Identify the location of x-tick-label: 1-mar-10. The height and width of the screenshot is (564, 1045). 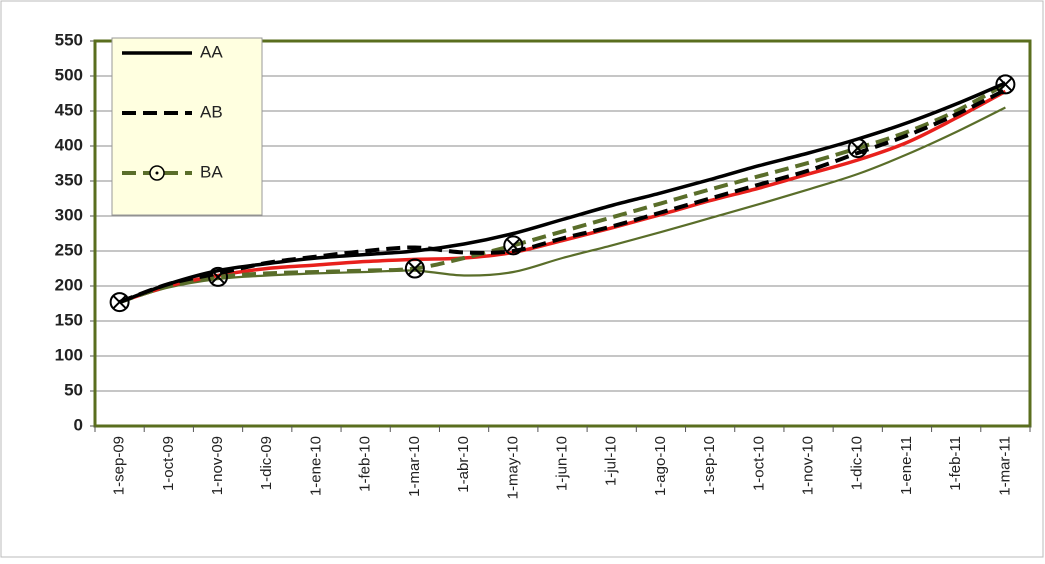
(414, 466).